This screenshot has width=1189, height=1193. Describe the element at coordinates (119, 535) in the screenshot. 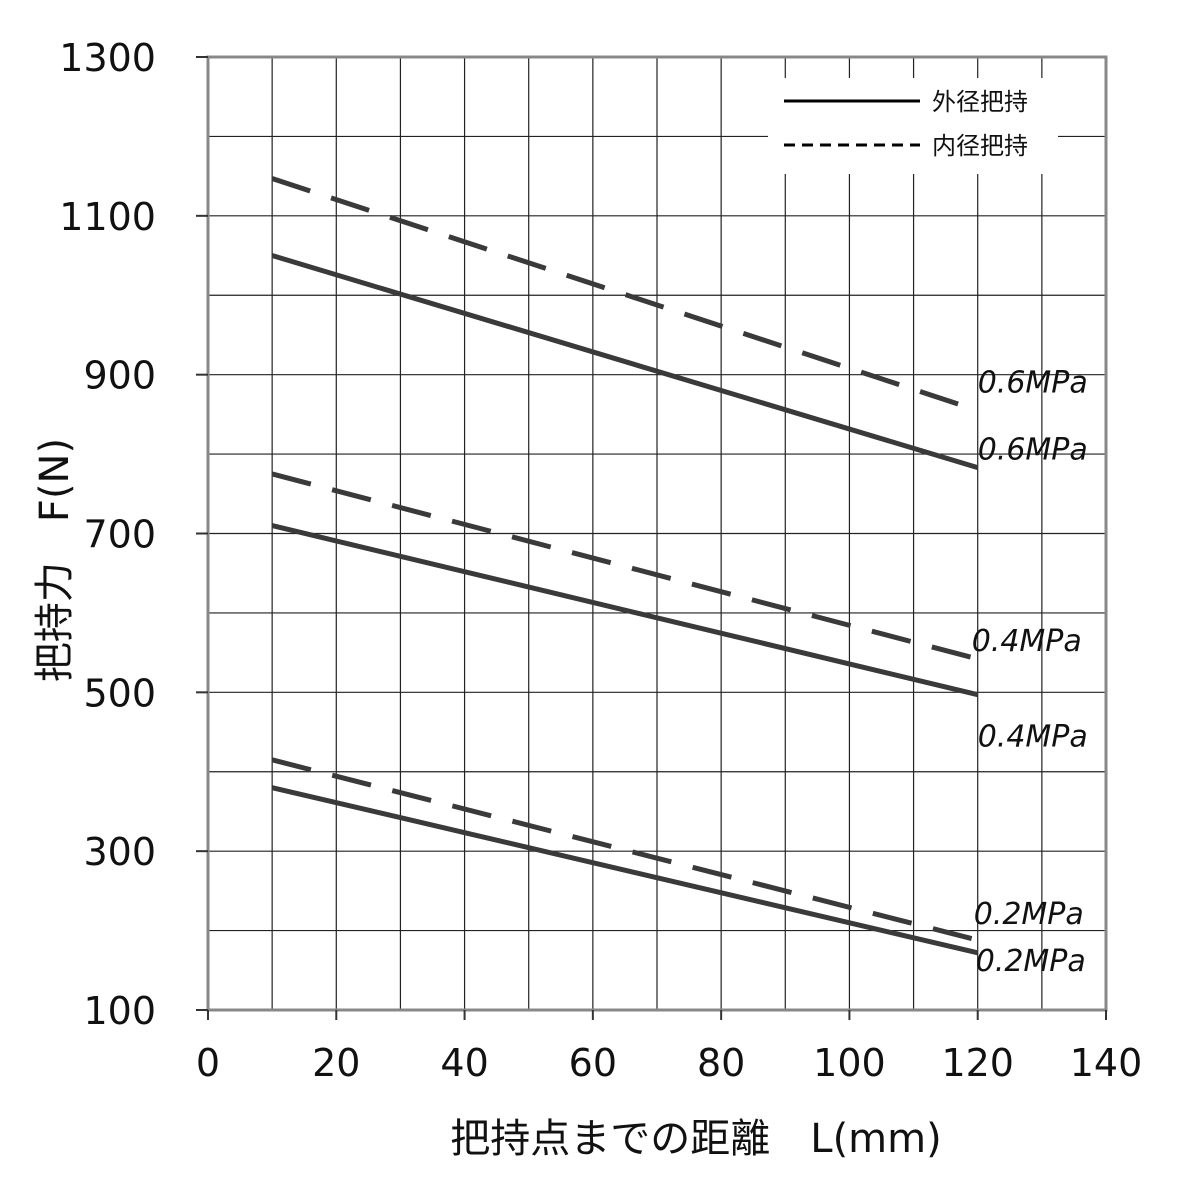

I see `y-tick-label: 700` at that location.